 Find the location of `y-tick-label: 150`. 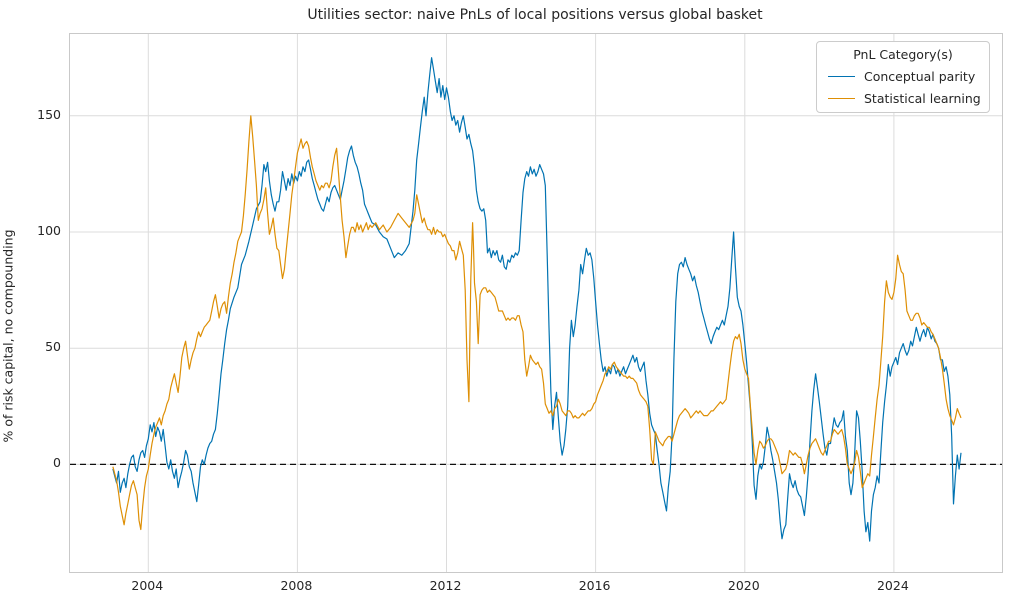

y-tick-label: 150 is located at coordinates (49, 114).